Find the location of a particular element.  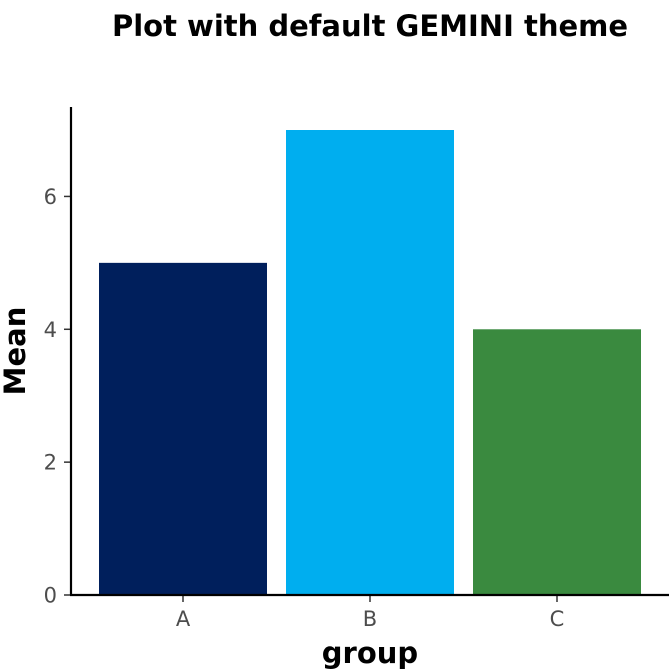

x-axis-ticks: A B C is located at coordinates (370, 613).